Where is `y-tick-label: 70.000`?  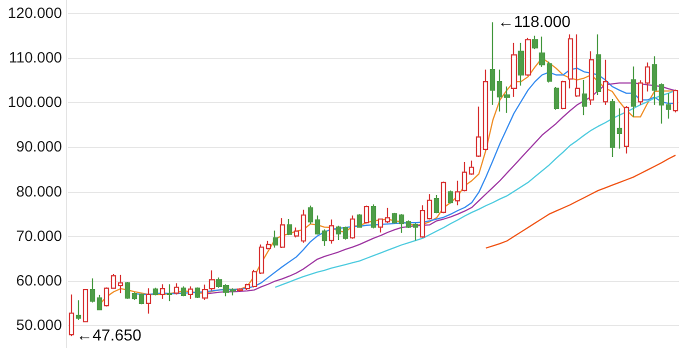
y-tick-label: 70.000 is located at coordinates (39, 236).